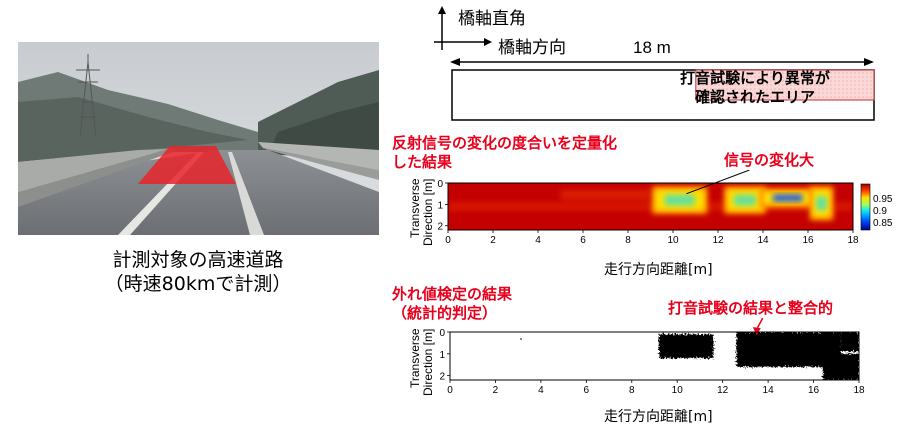 This screenshot has width=903, height=429. Describe the element at coordinates (718, 182) in the screenshot. I see `heatmap-pointer` at that location.